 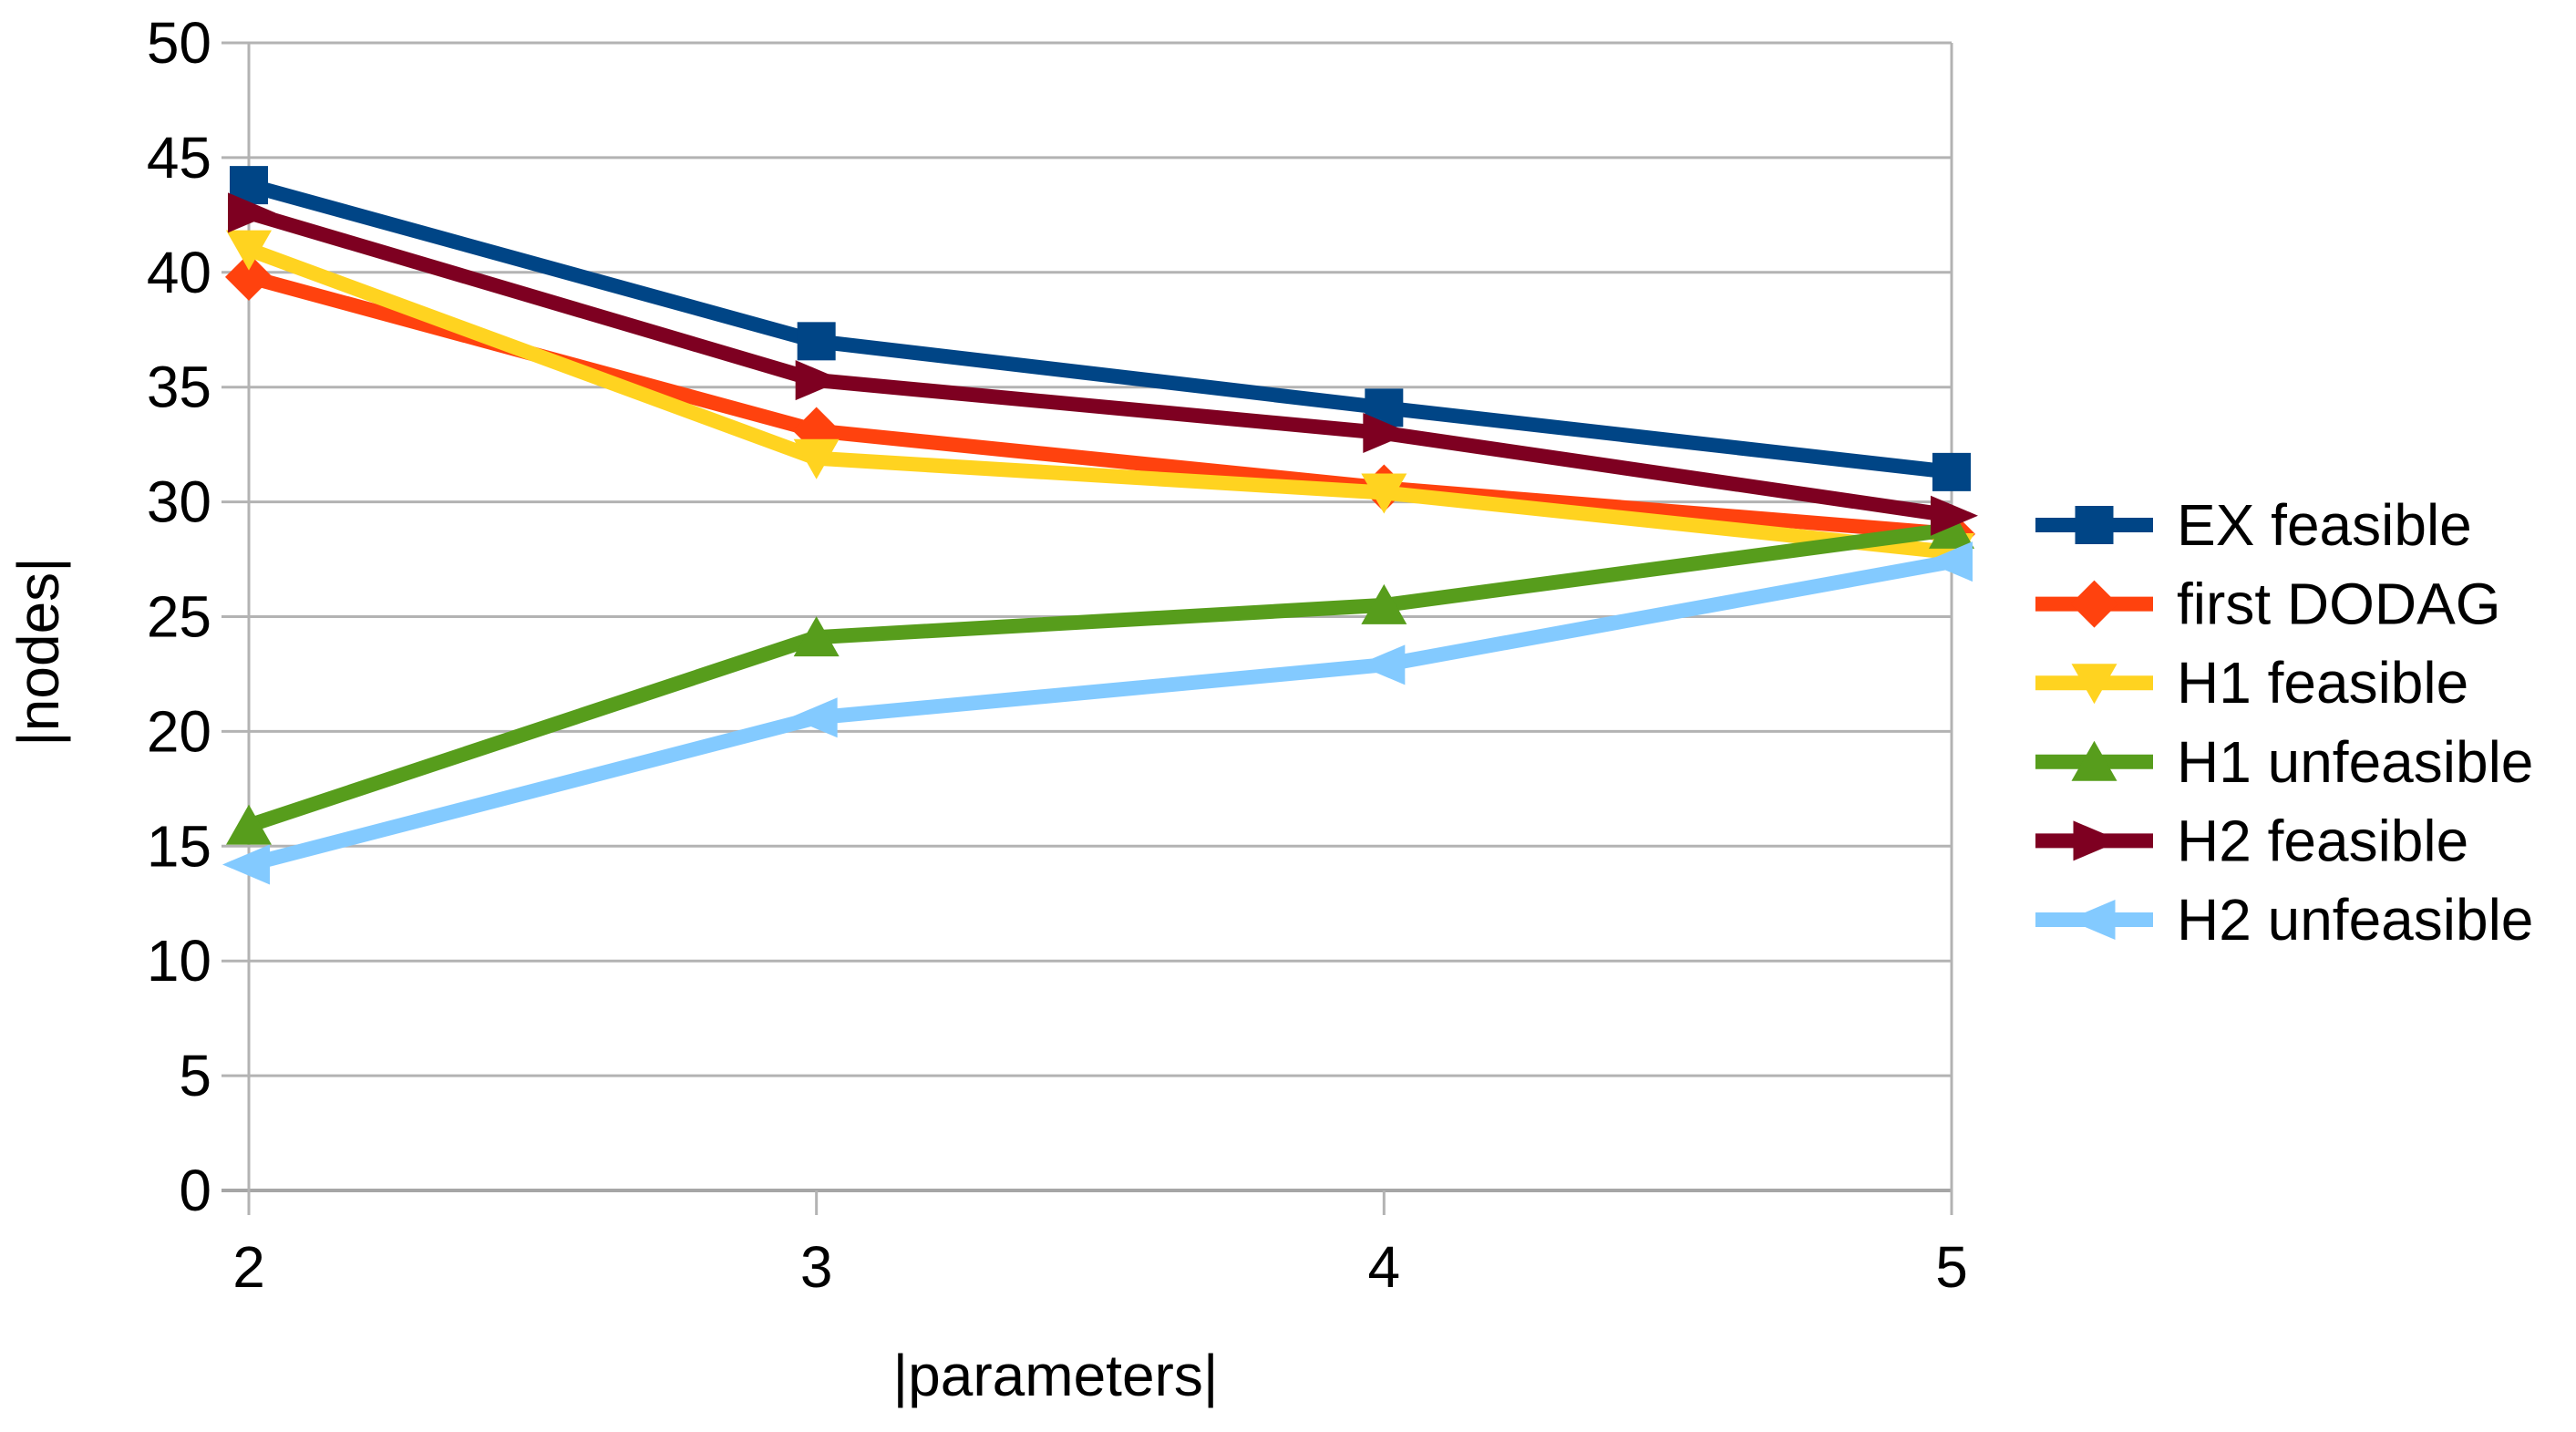 I want to click on marker-h2-feasible-x5, so click(x=1954, y=515).